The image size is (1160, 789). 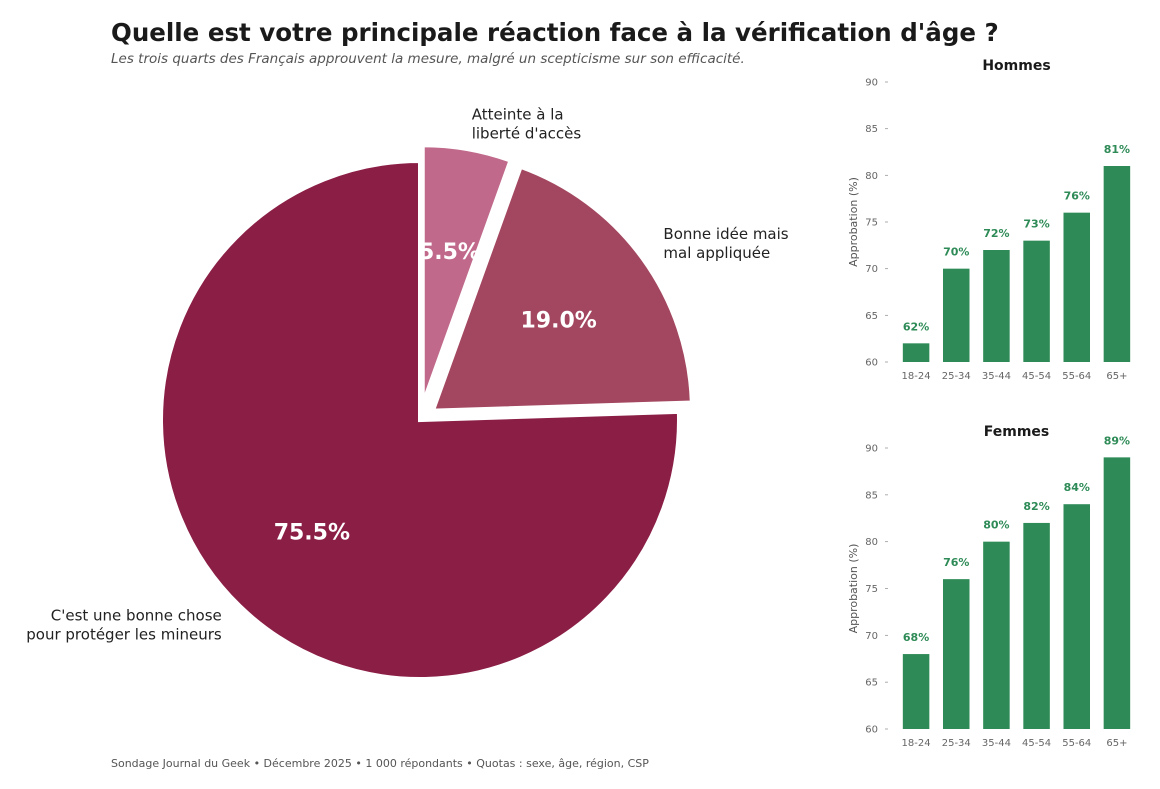 What do you see at coordinates (518, 115) in the screenshot?
I see `pie-category-label-line: Atteinte à la` at bounding box center [518, 115].